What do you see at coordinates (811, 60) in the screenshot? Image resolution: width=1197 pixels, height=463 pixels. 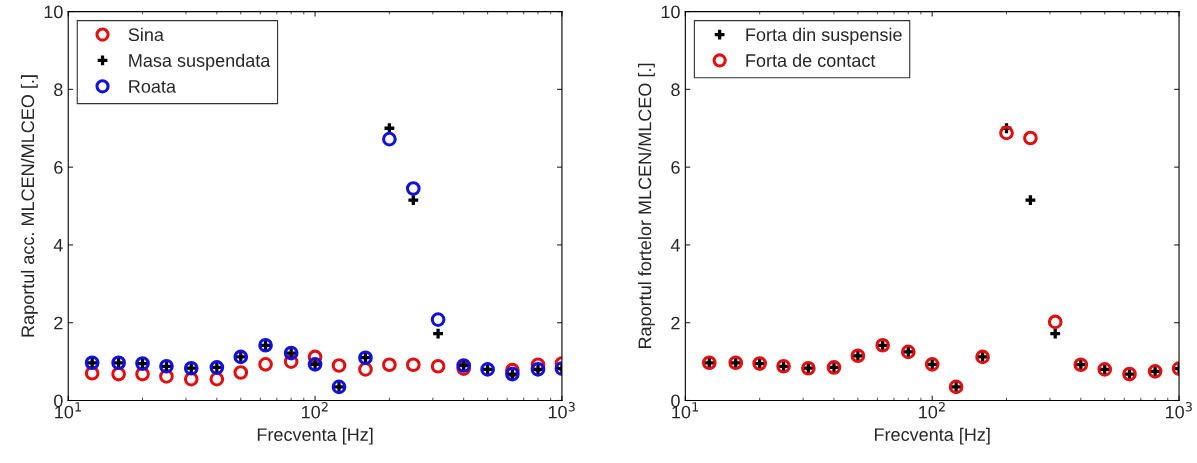 I see `legend-label: Forta de contact` at bounding box center [811, 60].